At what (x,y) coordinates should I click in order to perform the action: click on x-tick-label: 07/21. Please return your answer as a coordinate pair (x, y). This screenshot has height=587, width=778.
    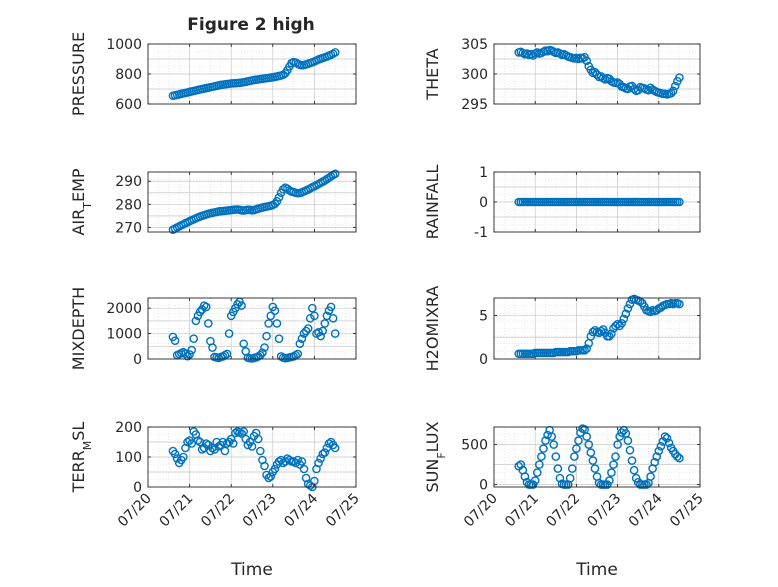
    Looking at the image, I should click on (522, 511).